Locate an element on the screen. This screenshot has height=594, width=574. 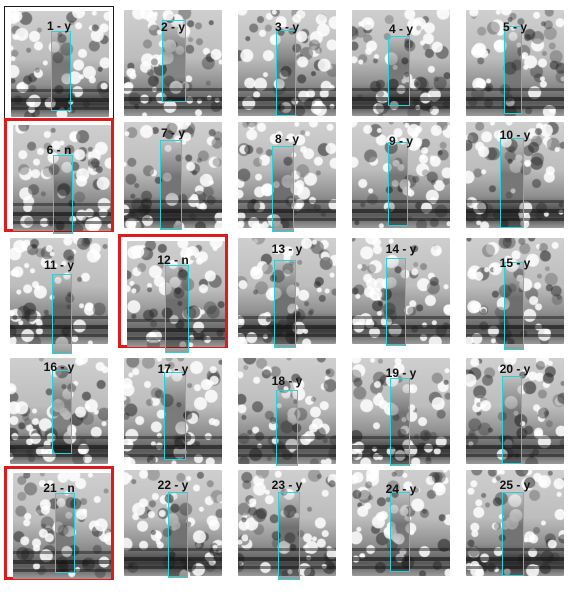
grid-tile: 6 - n is located at coordinates (59, 176).